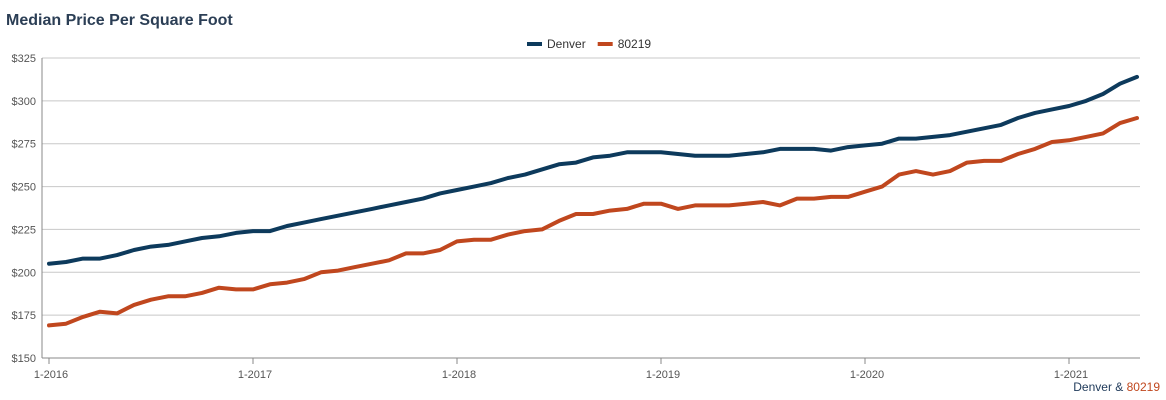  I want to click on y-tick-label: $175, so click(24, 316).